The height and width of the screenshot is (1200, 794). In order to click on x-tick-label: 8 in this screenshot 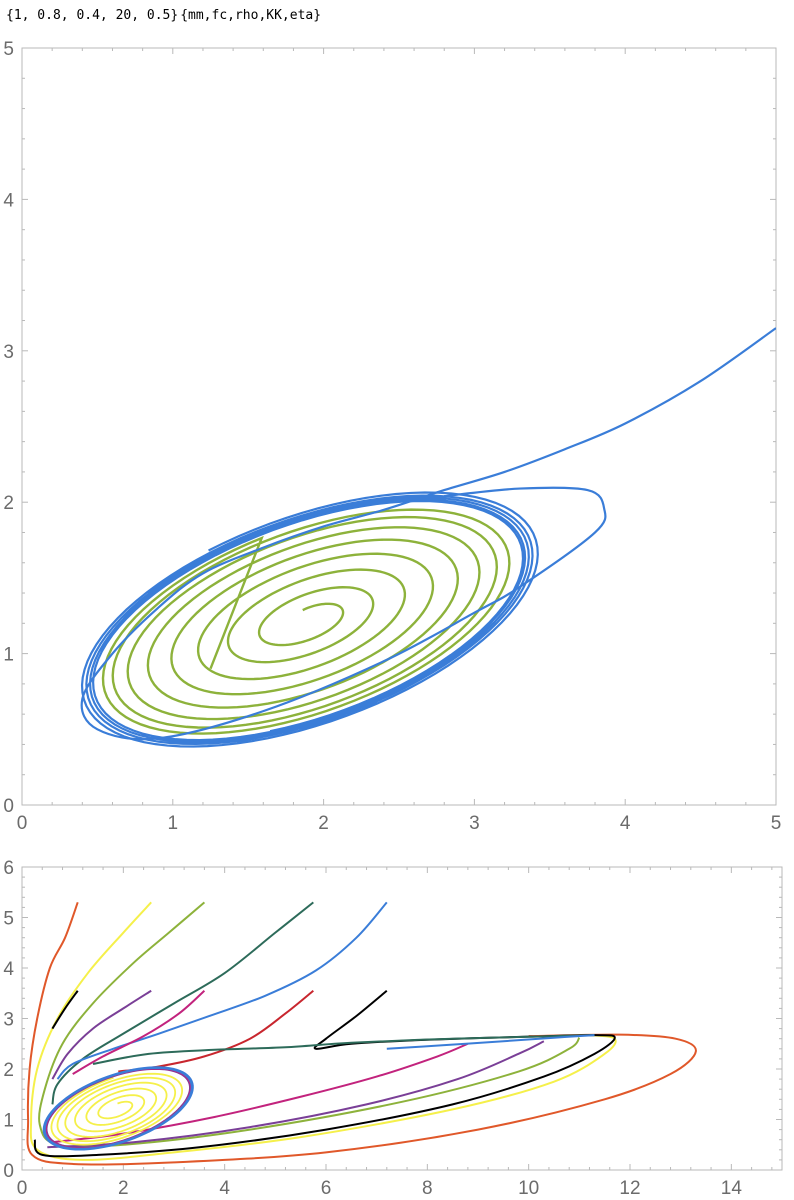, I will do `click(427, 1188)`.